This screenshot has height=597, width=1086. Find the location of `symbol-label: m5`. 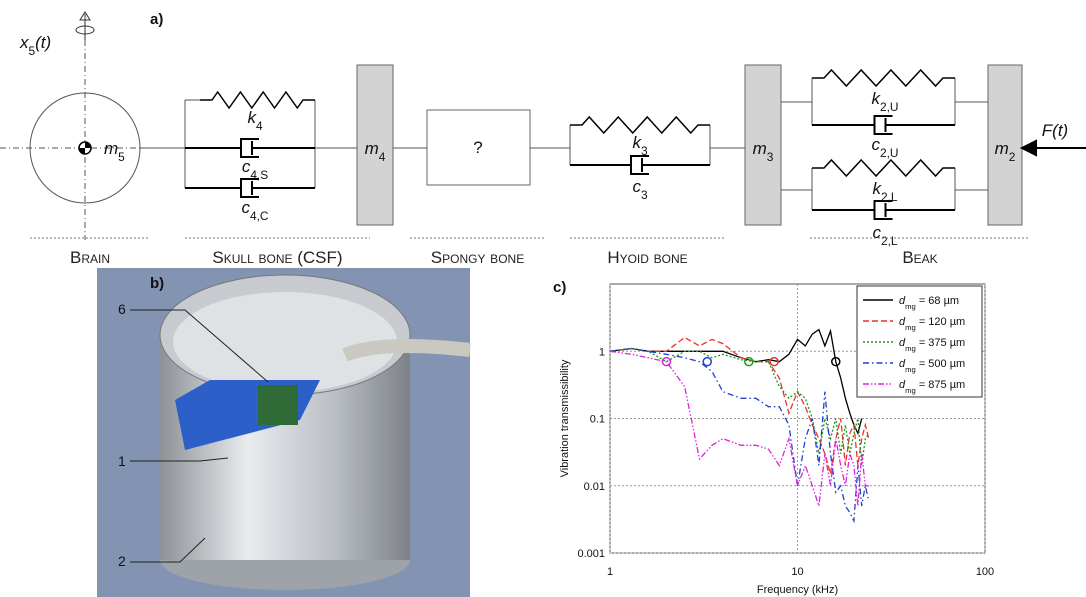

symbol-label: m5 is located at coordinates (114, 151).